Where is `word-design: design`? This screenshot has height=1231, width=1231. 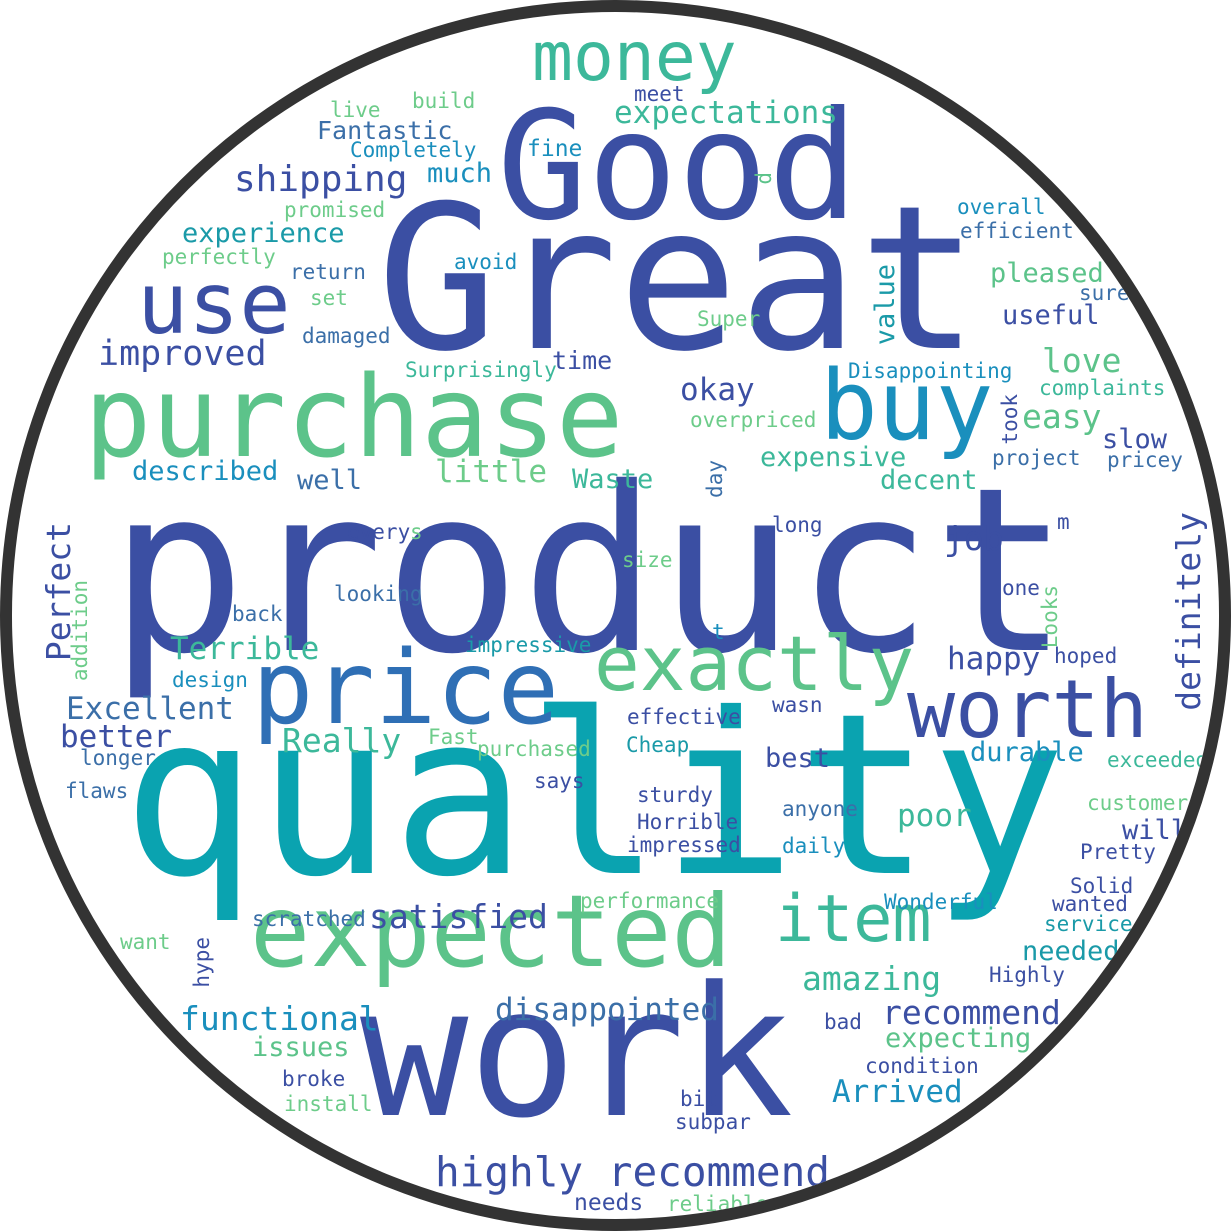
word-design: design is located at coordinates (210, 680).